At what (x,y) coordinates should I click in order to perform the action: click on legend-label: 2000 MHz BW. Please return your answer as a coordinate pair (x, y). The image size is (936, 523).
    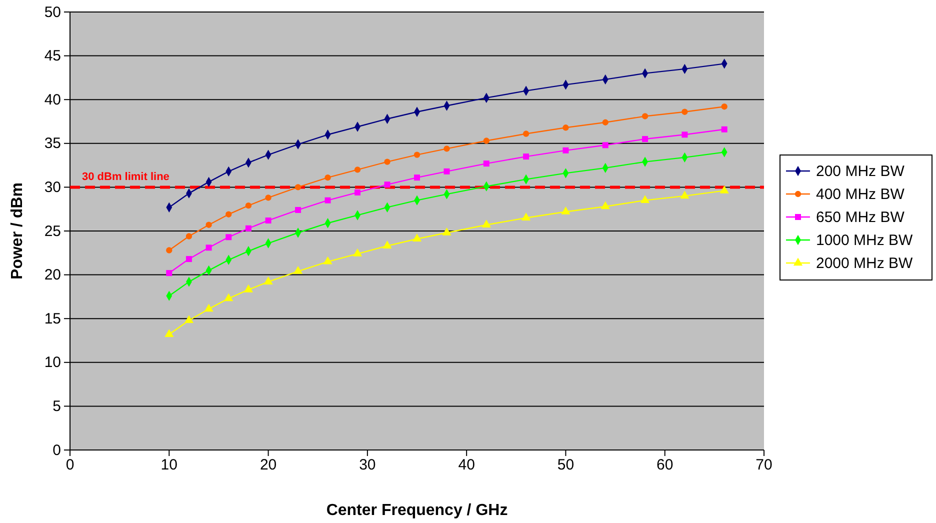
    Looking at the image, I should click on (865, 263).